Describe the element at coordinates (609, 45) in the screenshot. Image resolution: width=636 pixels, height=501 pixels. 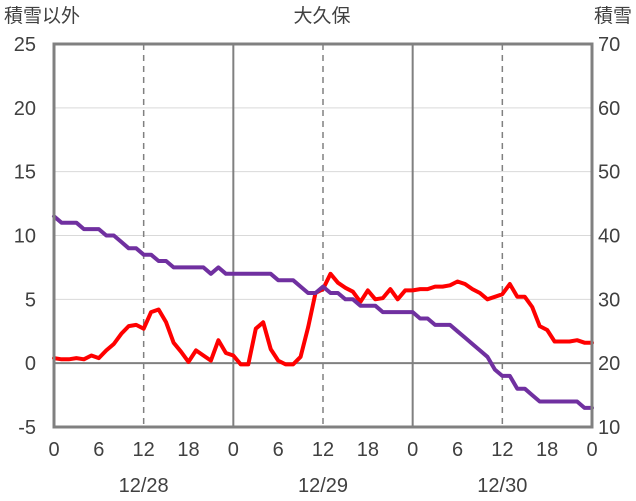
I see `y-right-tick-label: 70` at that location.